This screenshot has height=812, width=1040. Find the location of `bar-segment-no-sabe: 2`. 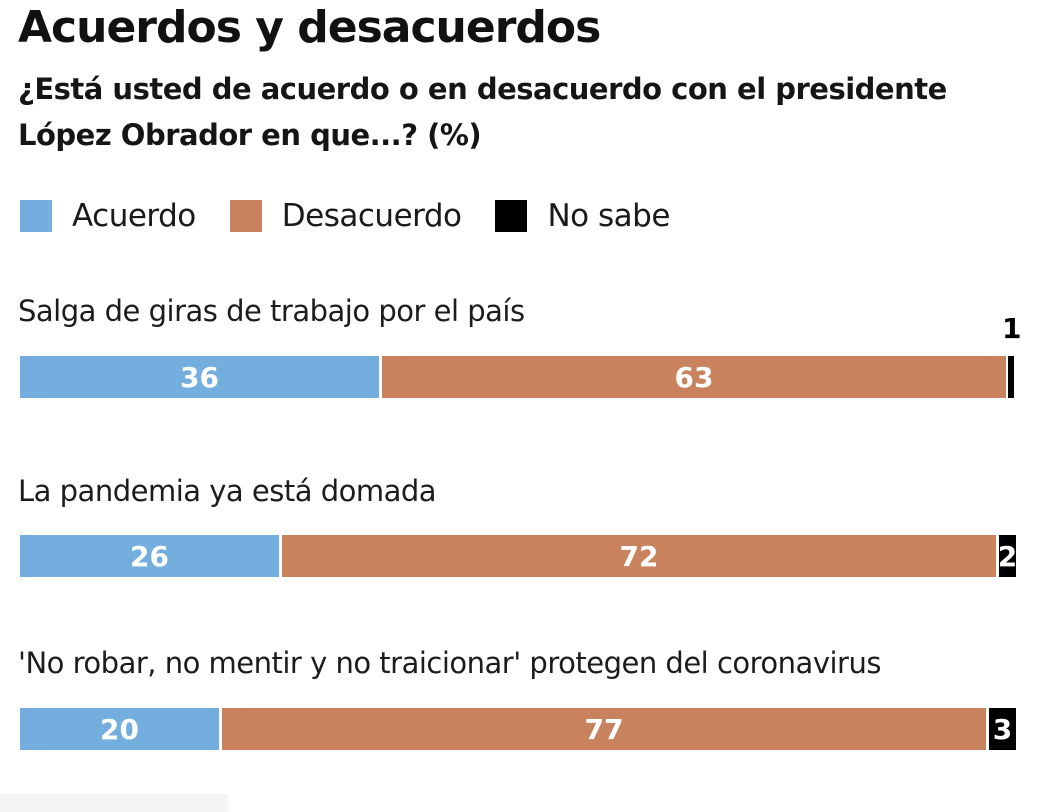

bar-segment-no-sabe: 2 is located at coordinates (1007, 556).